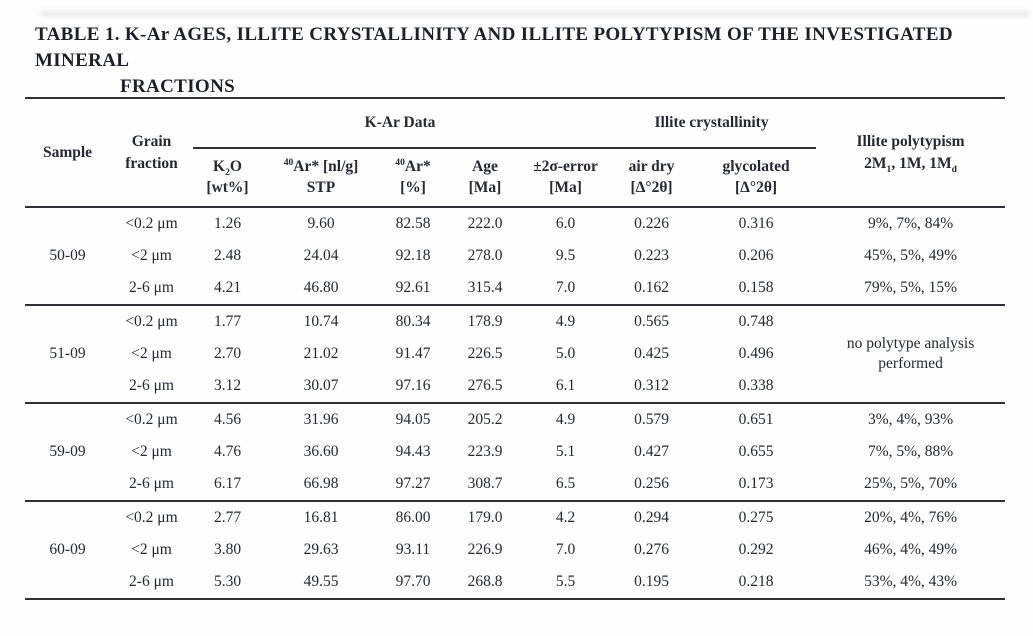 The width and height of the screenshot is (1033, 636). I want to click on age-cell: 179.0, so click(485, 517).